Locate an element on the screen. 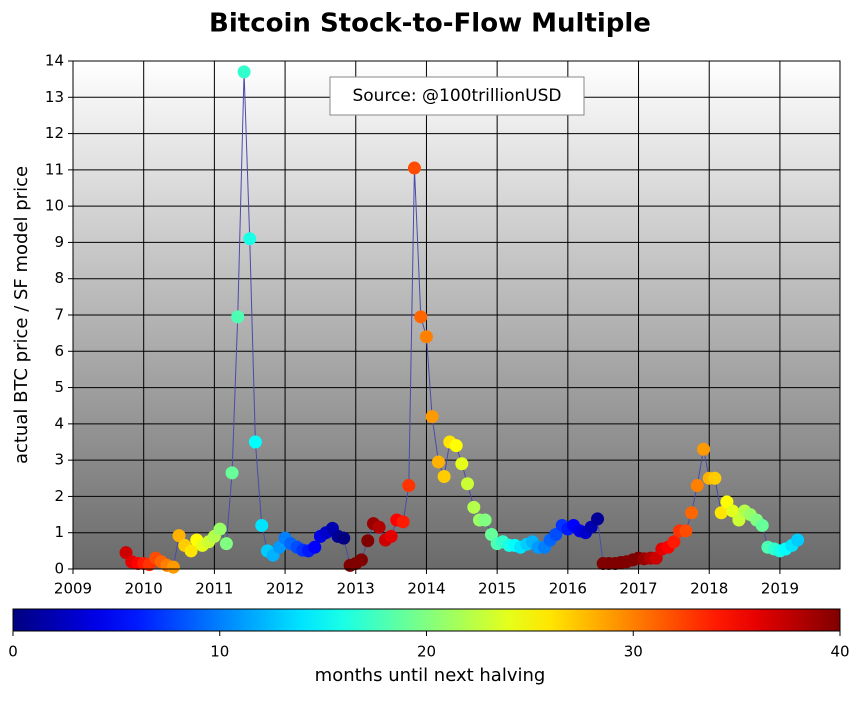  y-tick-label: 14 is located at coordinates (54, 61).